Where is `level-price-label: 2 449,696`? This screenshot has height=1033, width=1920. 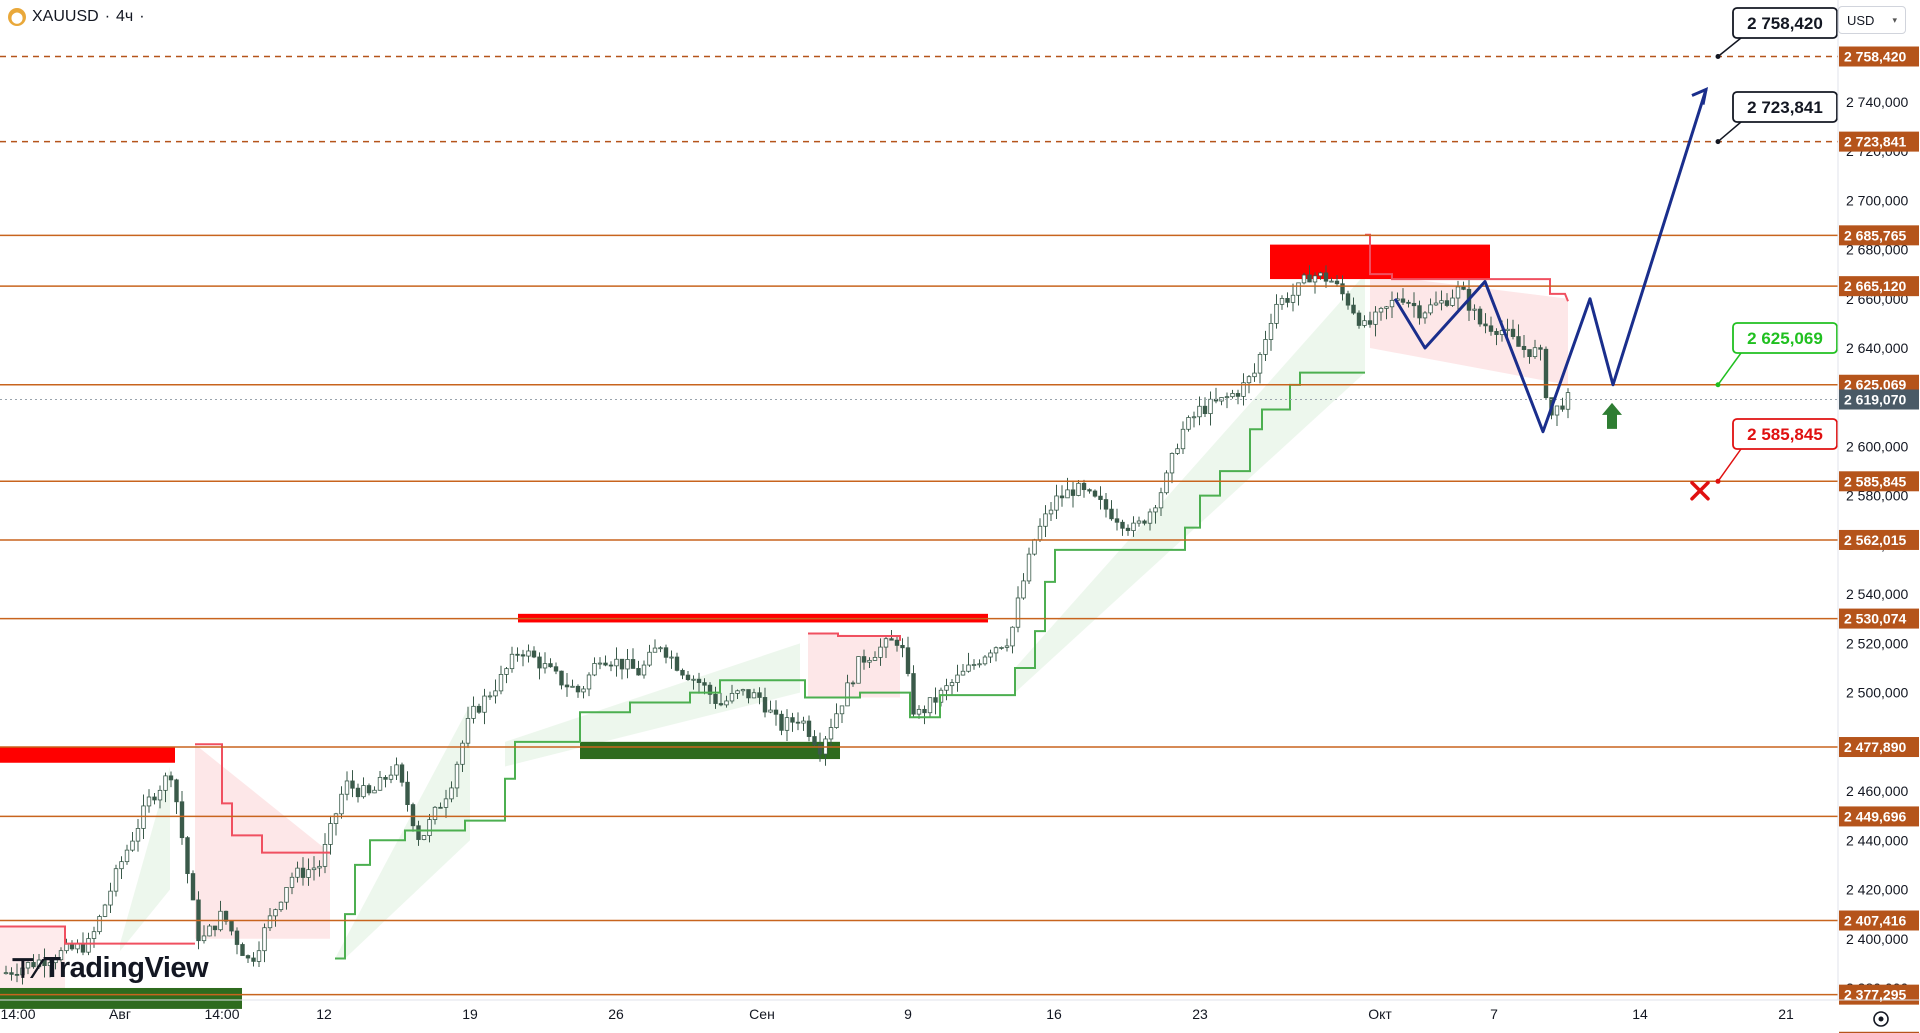
level-price-label: 2 449,696 is located at coordinates (1875, 816).